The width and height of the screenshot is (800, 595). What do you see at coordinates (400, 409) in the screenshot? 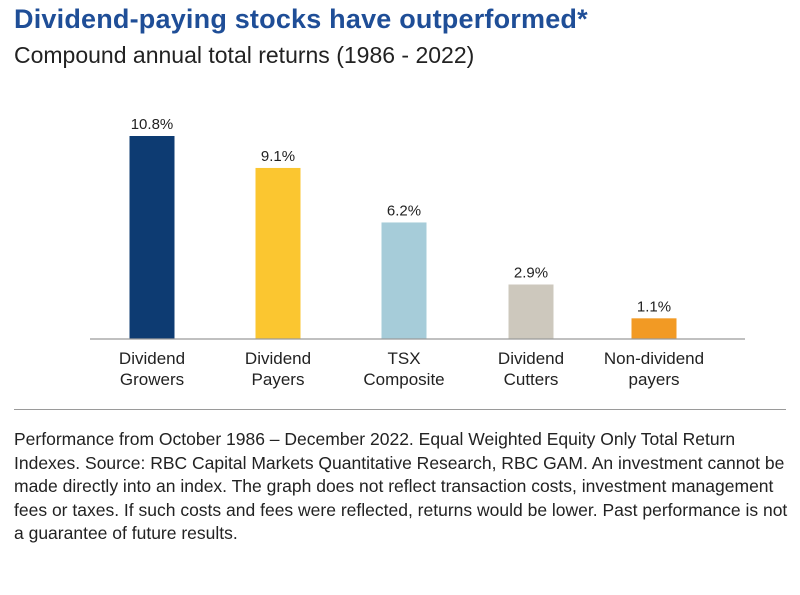
I see `footnote-divider` at bounding box center [400, 409].